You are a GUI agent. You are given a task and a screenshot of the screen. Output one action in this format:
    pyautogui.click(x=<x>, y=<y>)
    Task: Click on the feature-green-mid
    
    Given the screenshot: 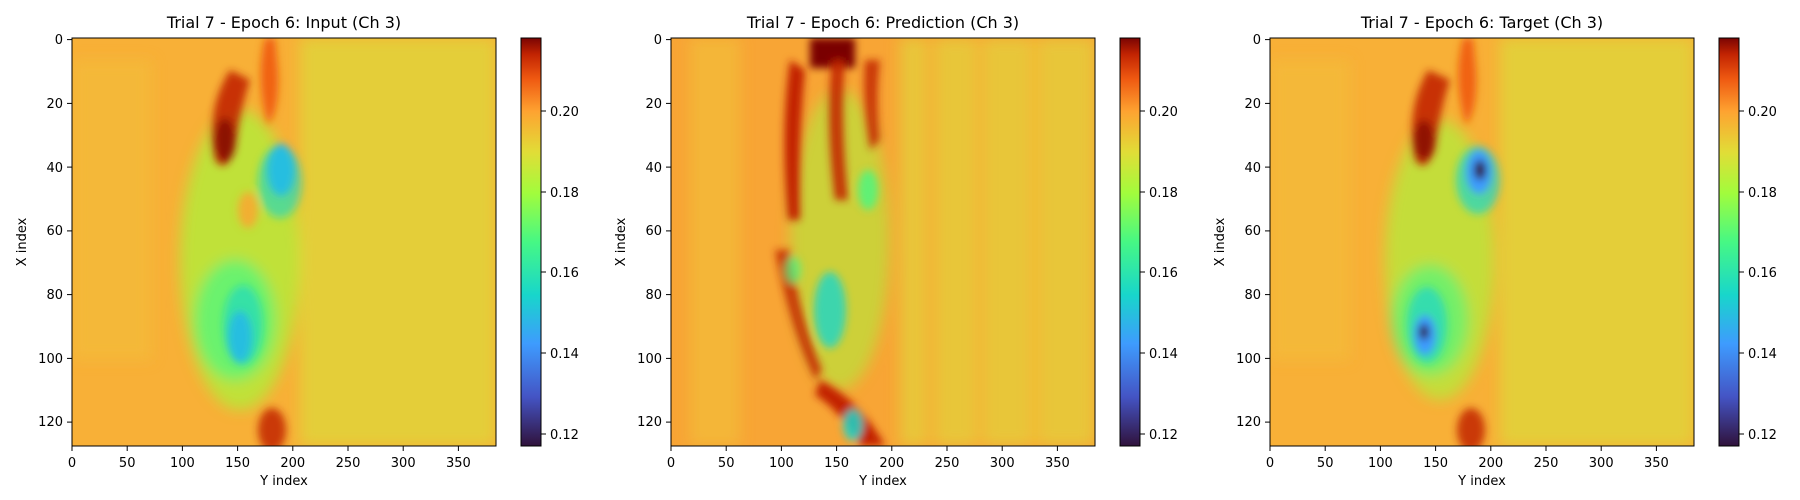 What is the action you would take?
    pyautogui.click(x=793, y=270)
    